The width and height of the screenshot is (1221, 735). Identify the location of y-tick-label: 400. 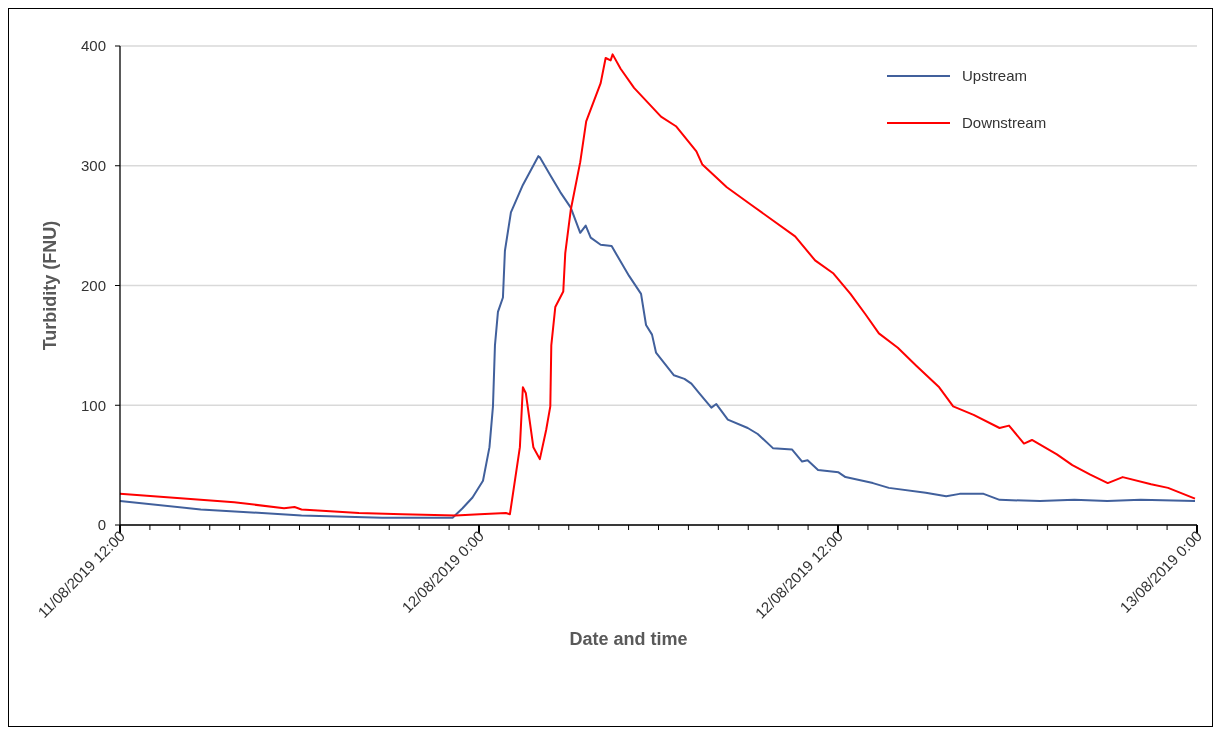
(93, 46).